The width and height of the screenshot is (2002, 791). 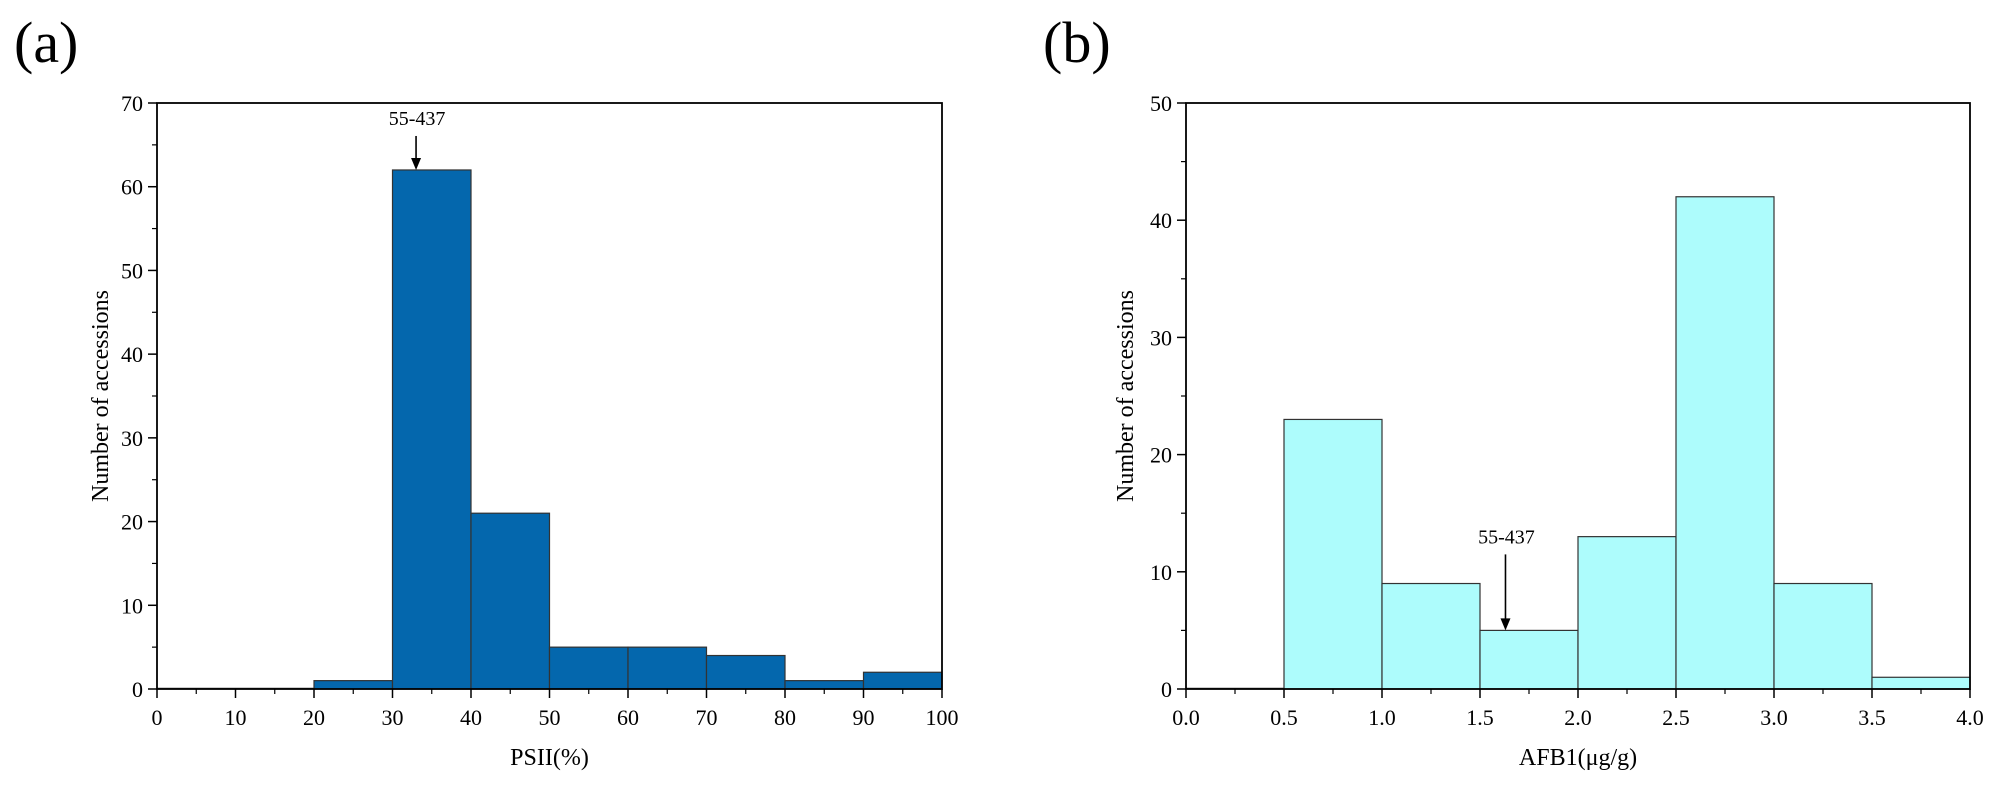 What do you see at coordinates (942, 717) in the screenshot?
I see `x-tick-label: 100` at bounding box center [942, 717].